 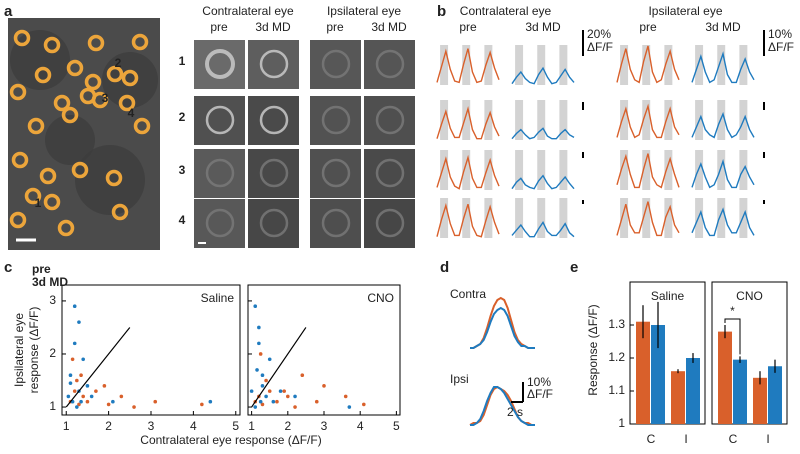 What do you see at coordinates (616, 357) in the screenshot?
I see `y-tick-label: 1.2` at bounding box center [616, 357].